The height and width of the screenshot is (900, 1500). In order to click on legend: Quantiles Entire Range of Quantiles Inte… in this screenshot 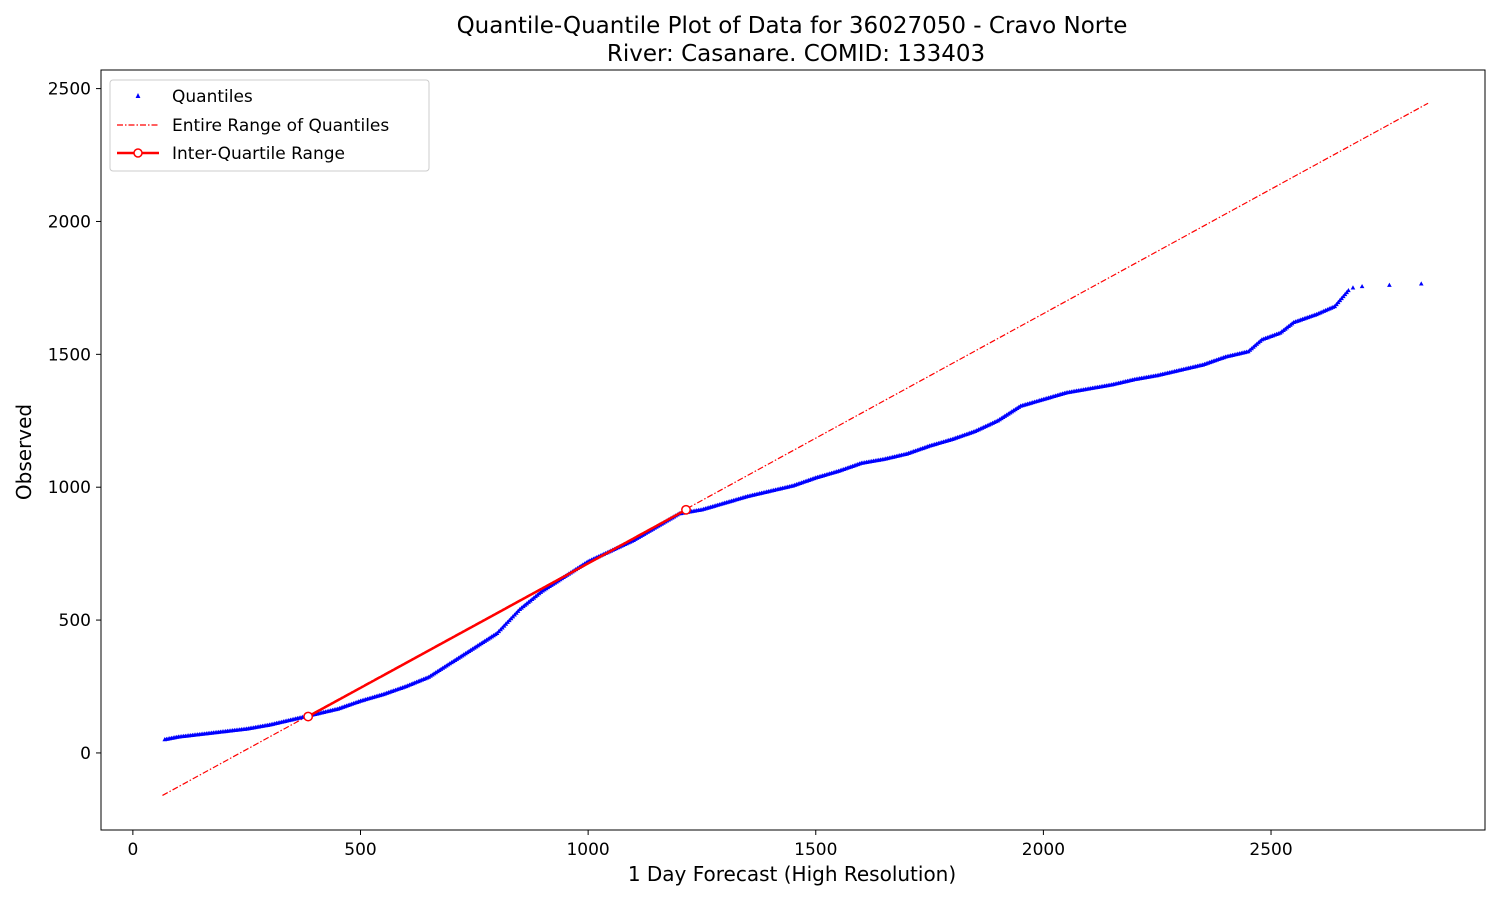, I will do `click(269, 125)`.